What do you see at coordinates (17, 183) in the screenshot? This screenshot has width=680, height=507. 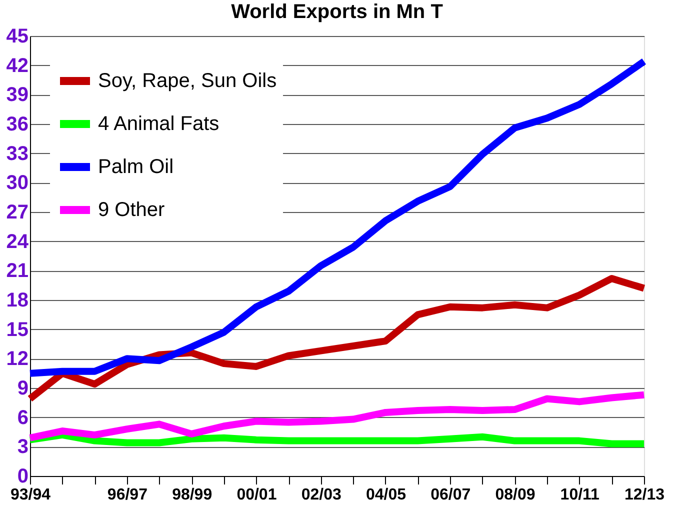 I see `y-tick-label: 30` at bounding box center [17, 183].